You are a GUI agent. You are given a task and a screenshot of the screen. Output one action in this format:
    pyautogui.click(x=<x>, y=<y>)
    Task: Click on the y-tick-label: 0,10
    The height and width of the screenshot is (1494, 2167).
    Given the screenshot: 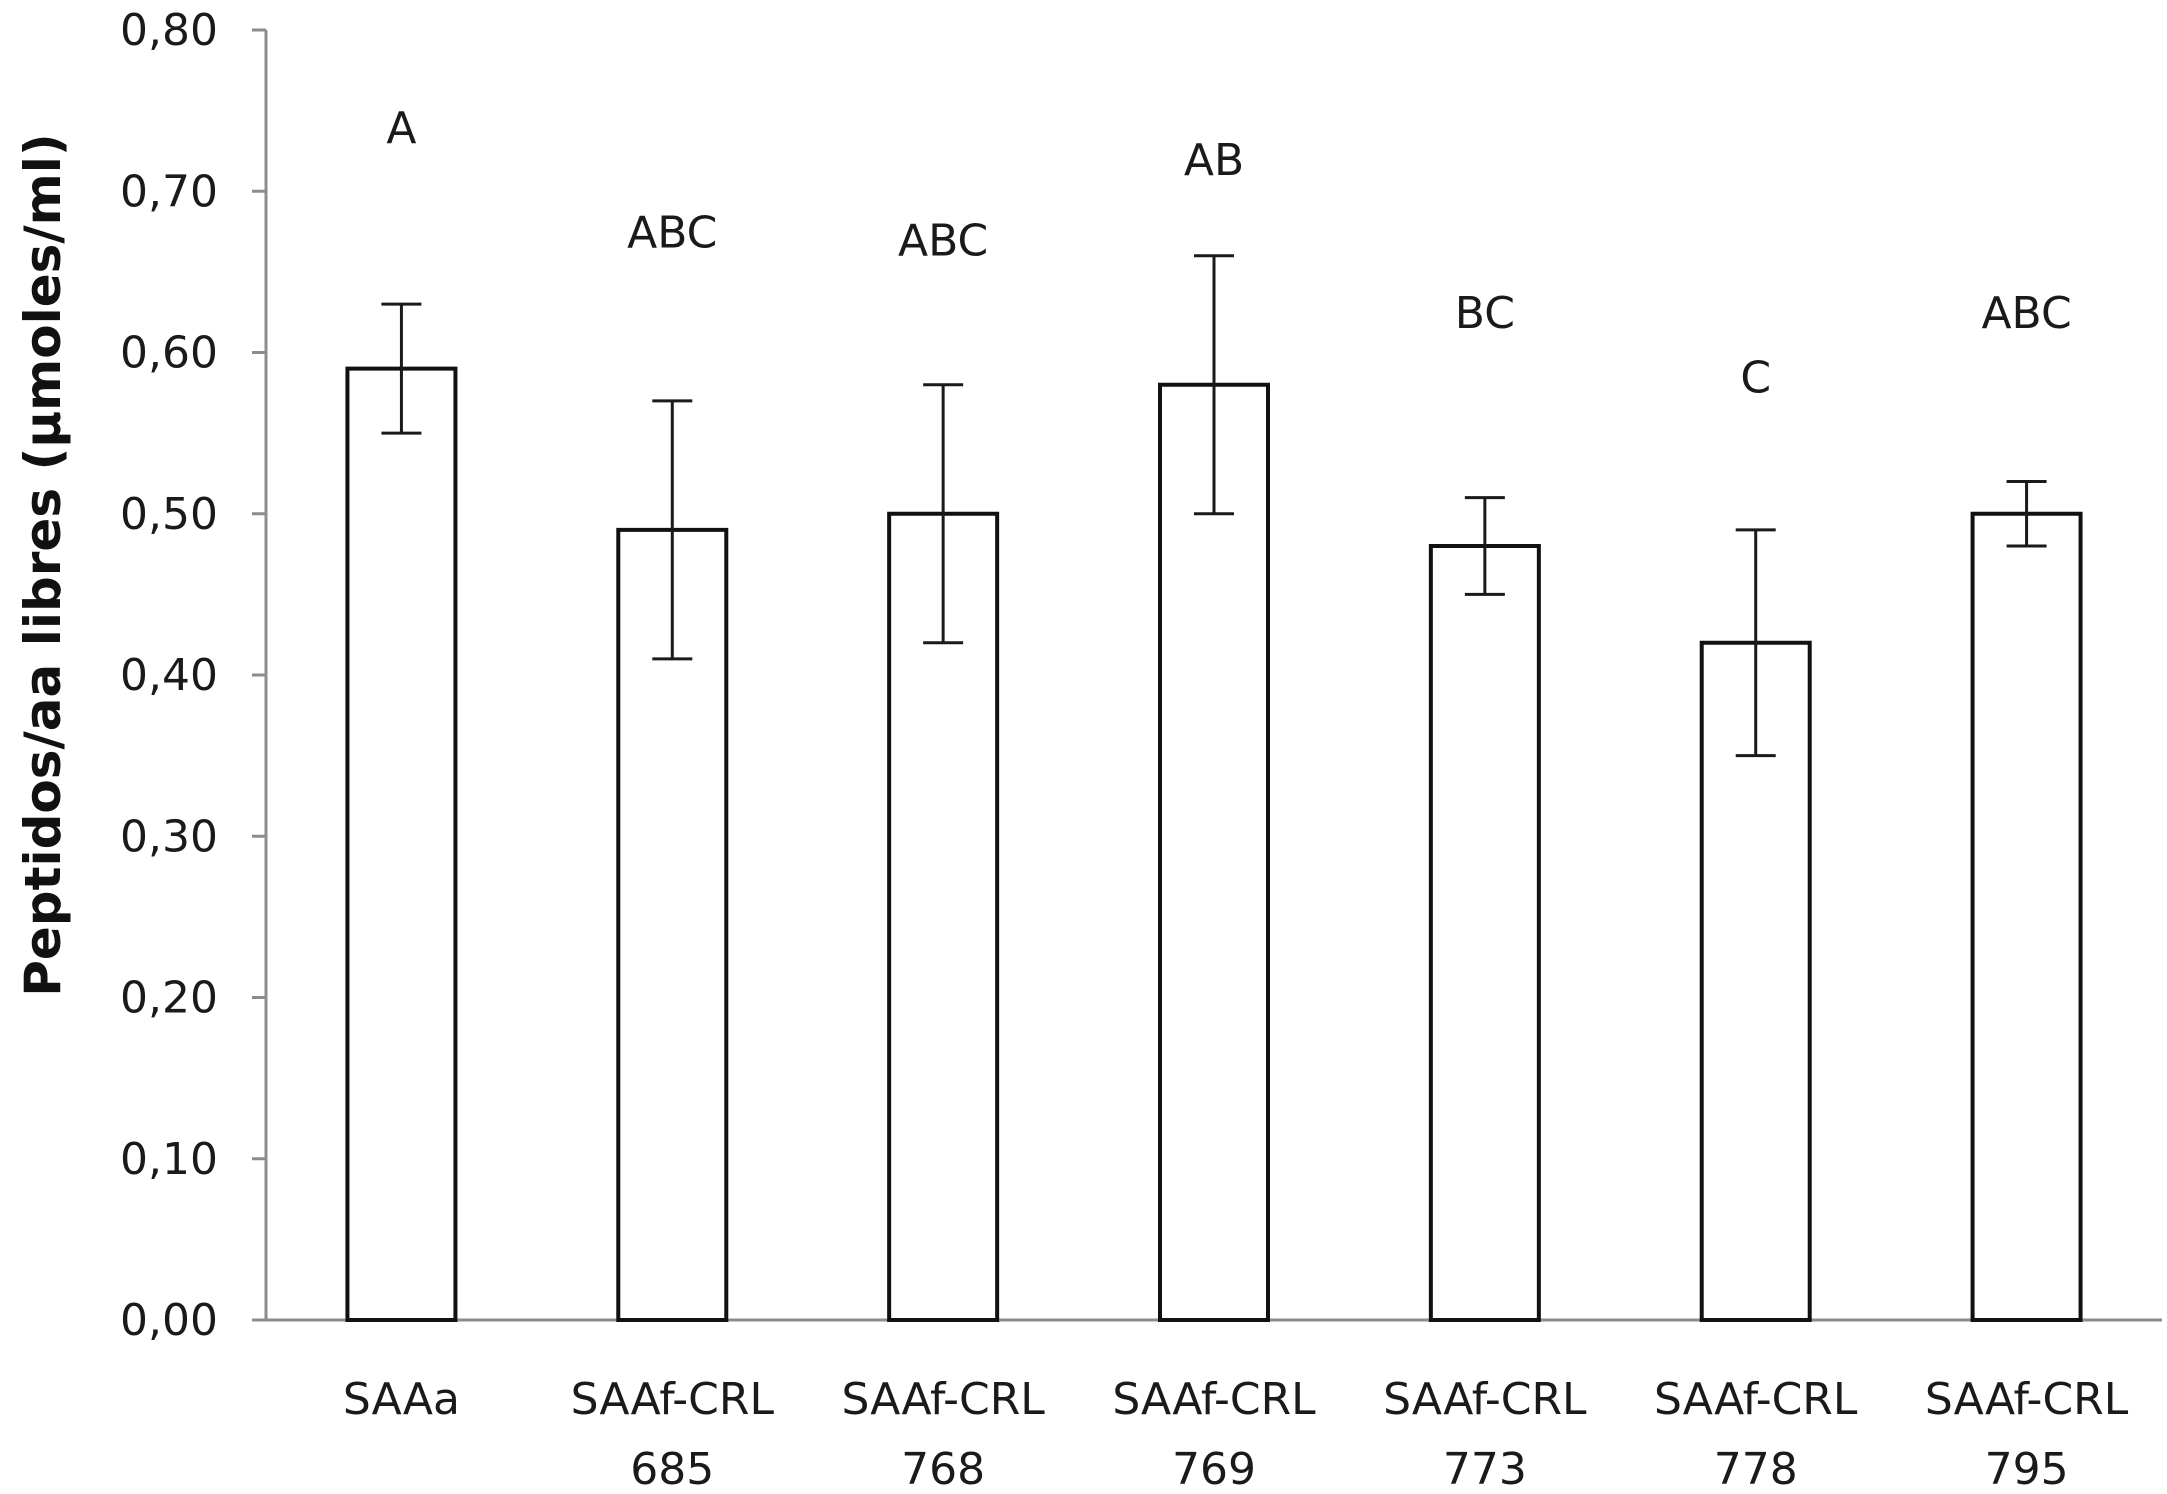 What is the action you would take?
    pyautogui.click(x=169, y=1159)
    